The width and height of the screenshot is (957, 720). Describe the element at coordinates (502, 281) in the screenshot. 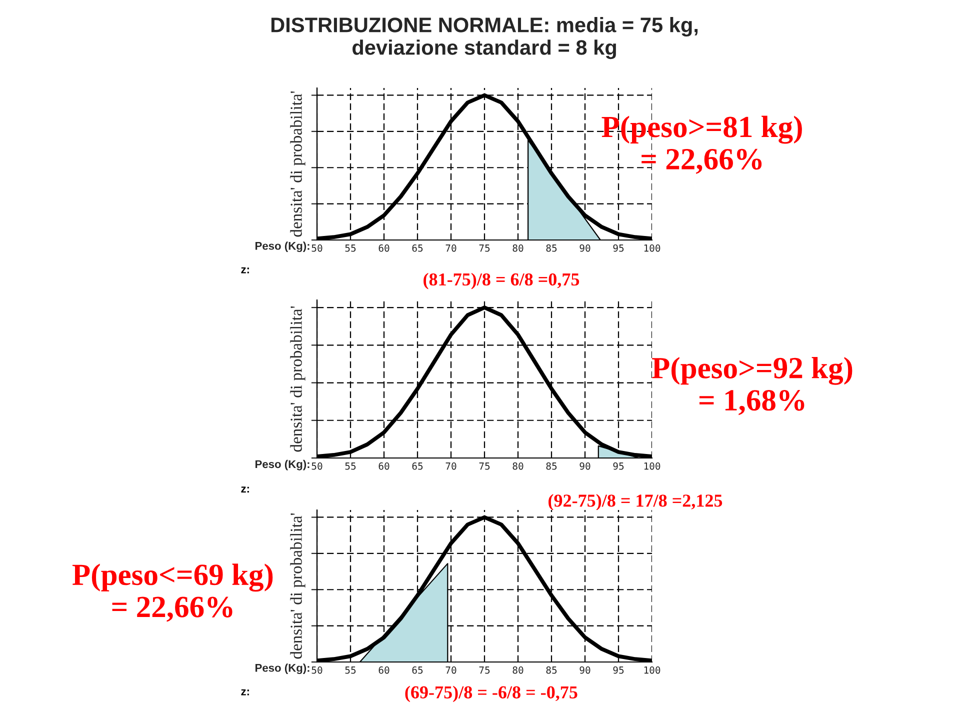

I see `text: (81-75)/8 = 6/8 =0,75` at that location.